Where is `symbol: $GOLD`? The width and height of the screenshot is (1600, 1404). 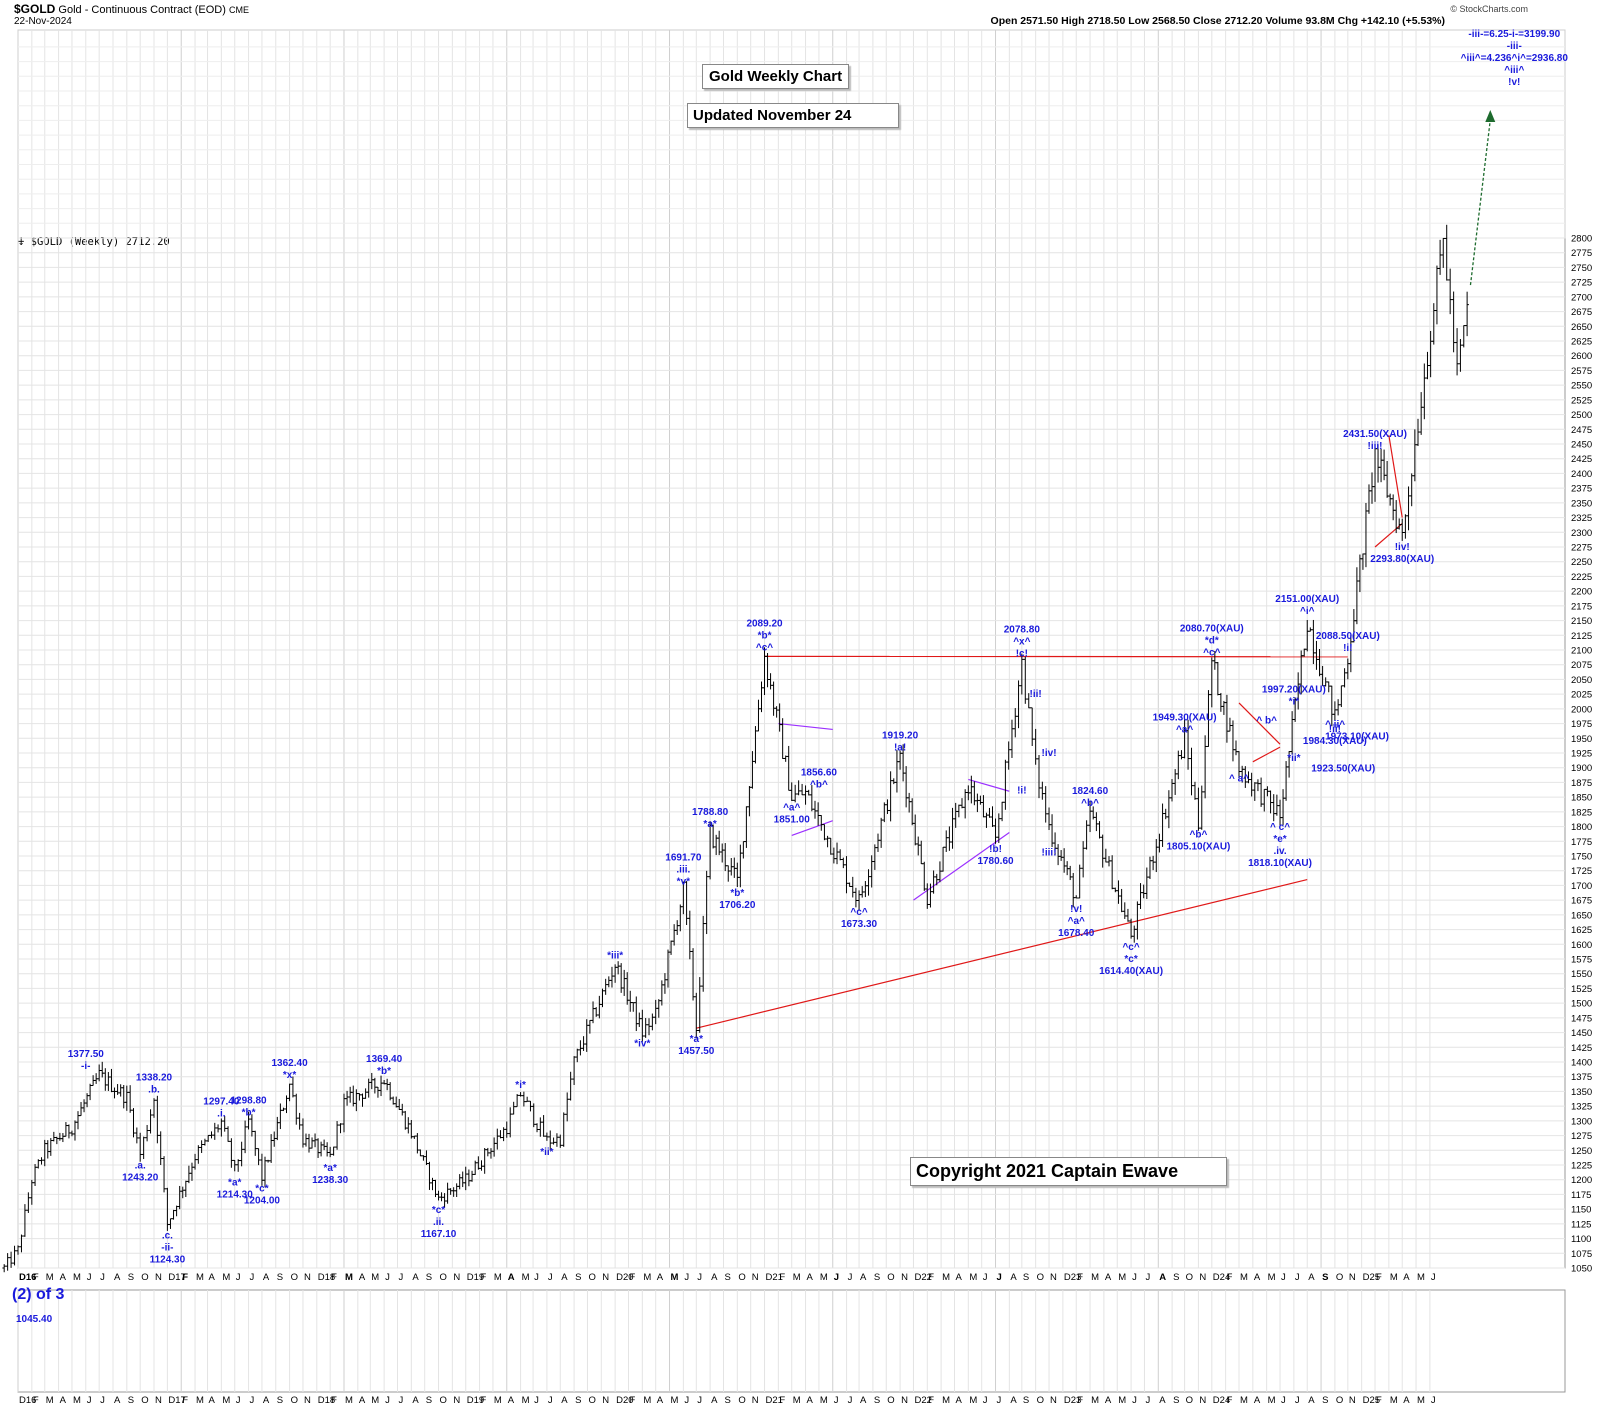
symbol: $GOLD is located at coordinates (35, 9).